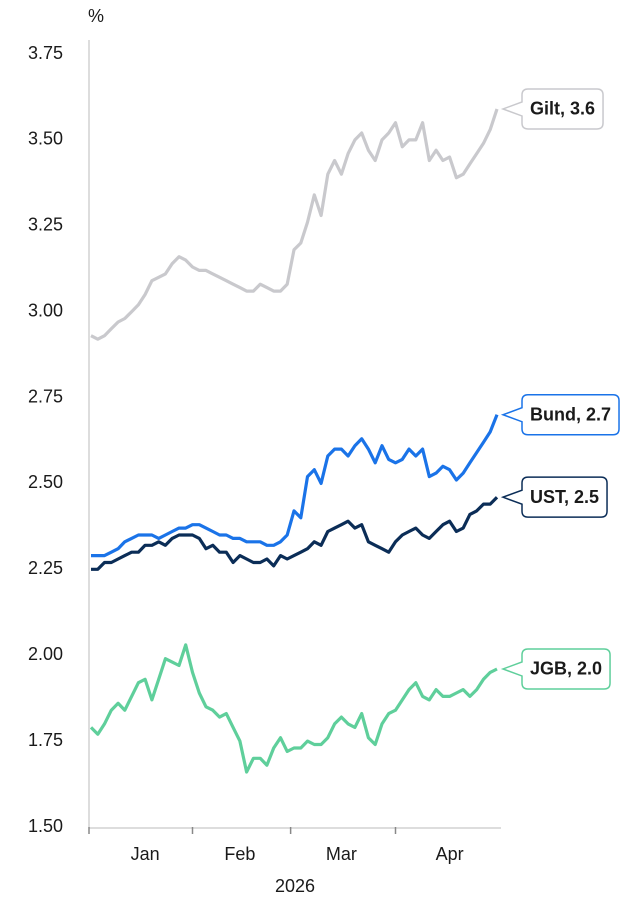 Image resolution: width=643 pixels, height=903 pixels. I want to click on y-unit: %, so click(96, 16).